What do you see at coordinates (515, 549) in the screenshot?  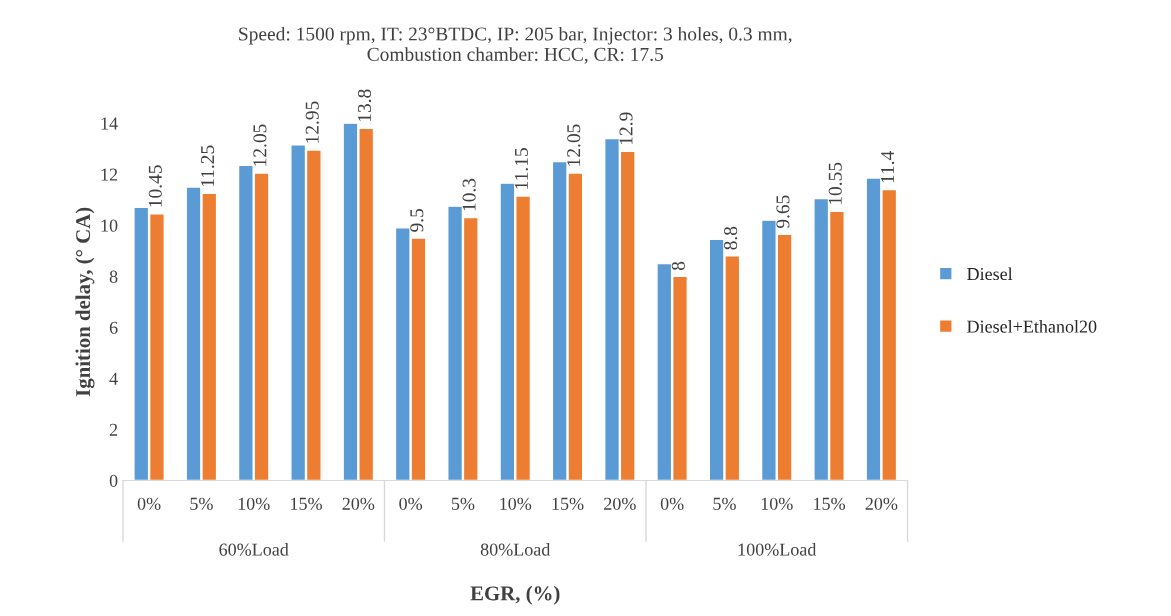 I see `text: 80%Load` at bounding box center [515, 549].